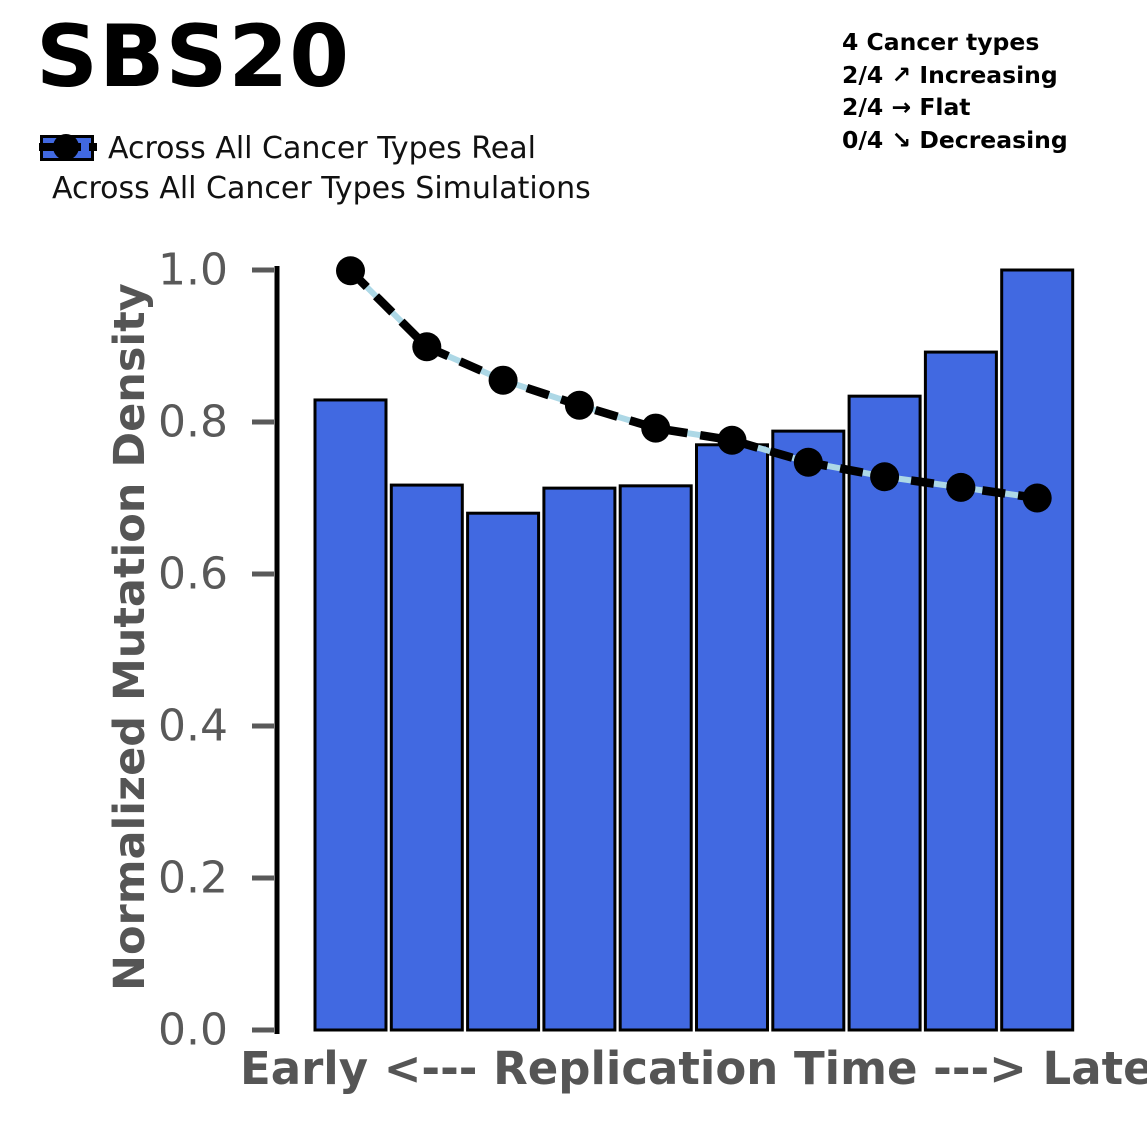 The height and width of the screenshot is (1125, 1147). I want to click on x-axis-label: Early <--- Replication Time ---> Late, so click(693, 1068).